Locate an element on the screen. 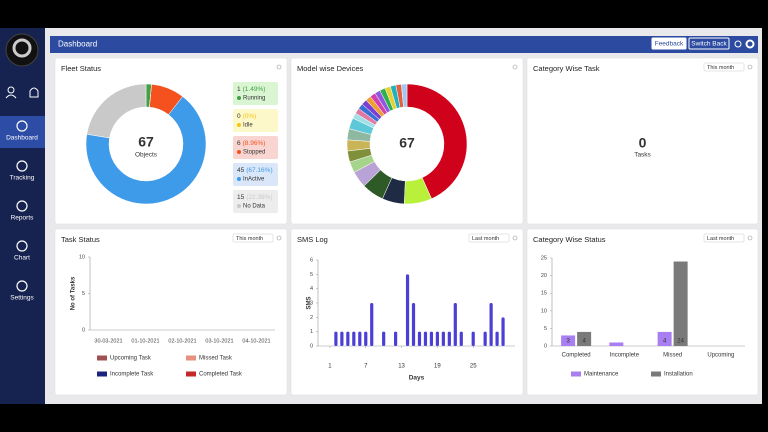  legend-value: 1 (1.49%) is located at coordinates (251, 89).